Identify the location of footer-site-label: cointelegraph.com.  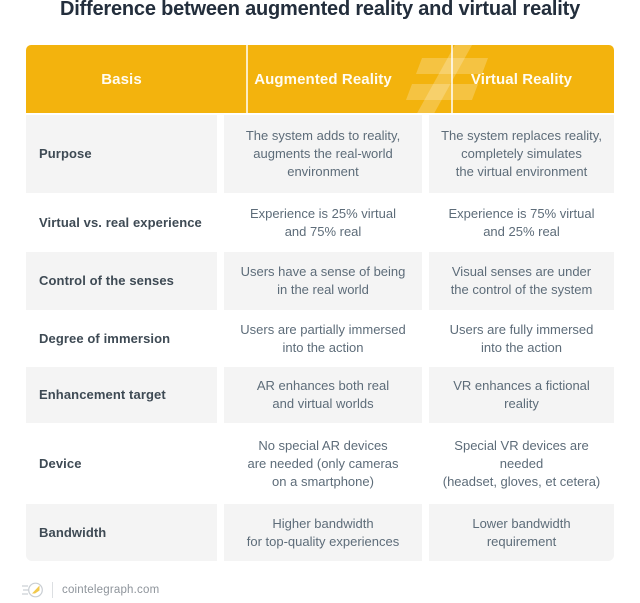
(111, 590).